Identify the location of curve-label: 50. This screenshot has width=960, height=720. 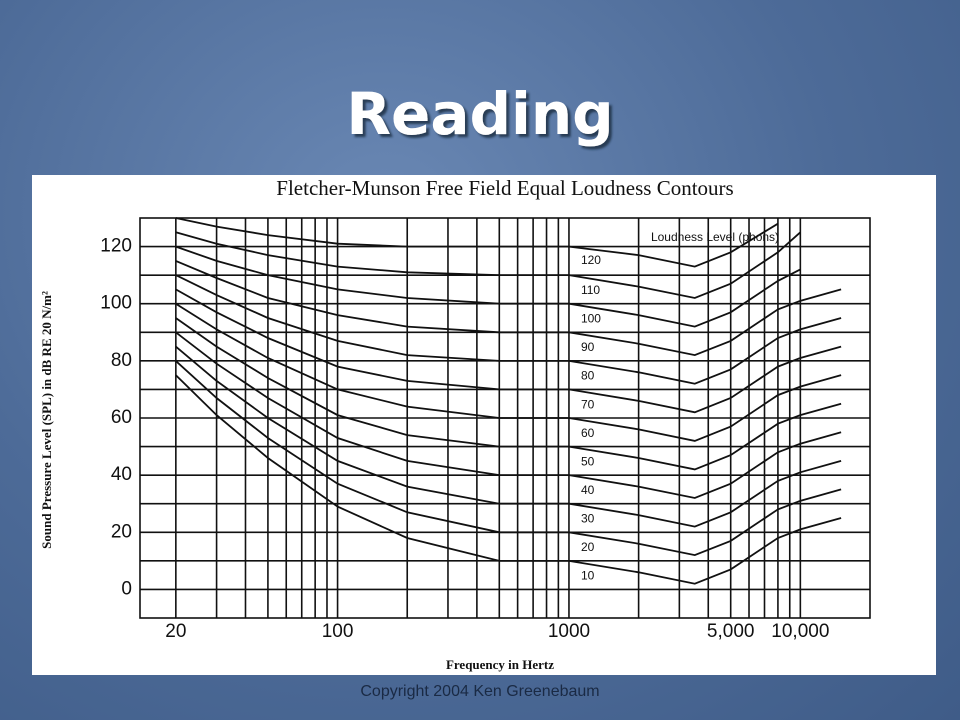
(588, 461).